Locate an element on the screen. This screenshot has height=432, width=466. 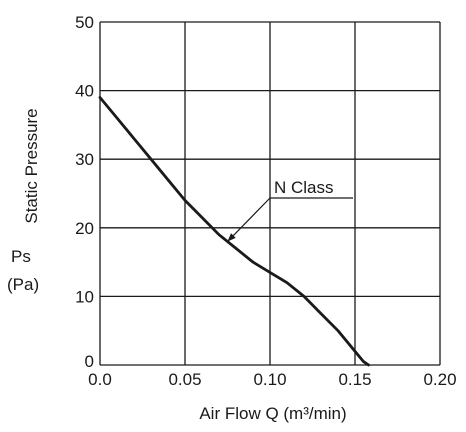
annotation-arrowhead is located at coordinates (231, 237).